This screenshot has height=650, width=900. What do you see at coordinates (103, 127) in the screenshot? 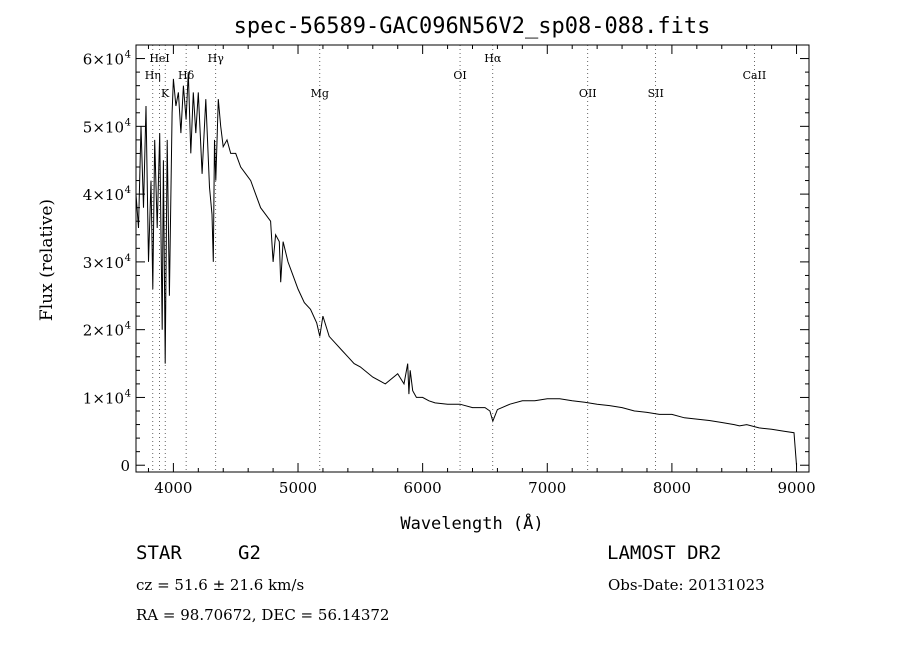
I see `y-tick-label-5: 5×10` at bounding box center [103, 127].